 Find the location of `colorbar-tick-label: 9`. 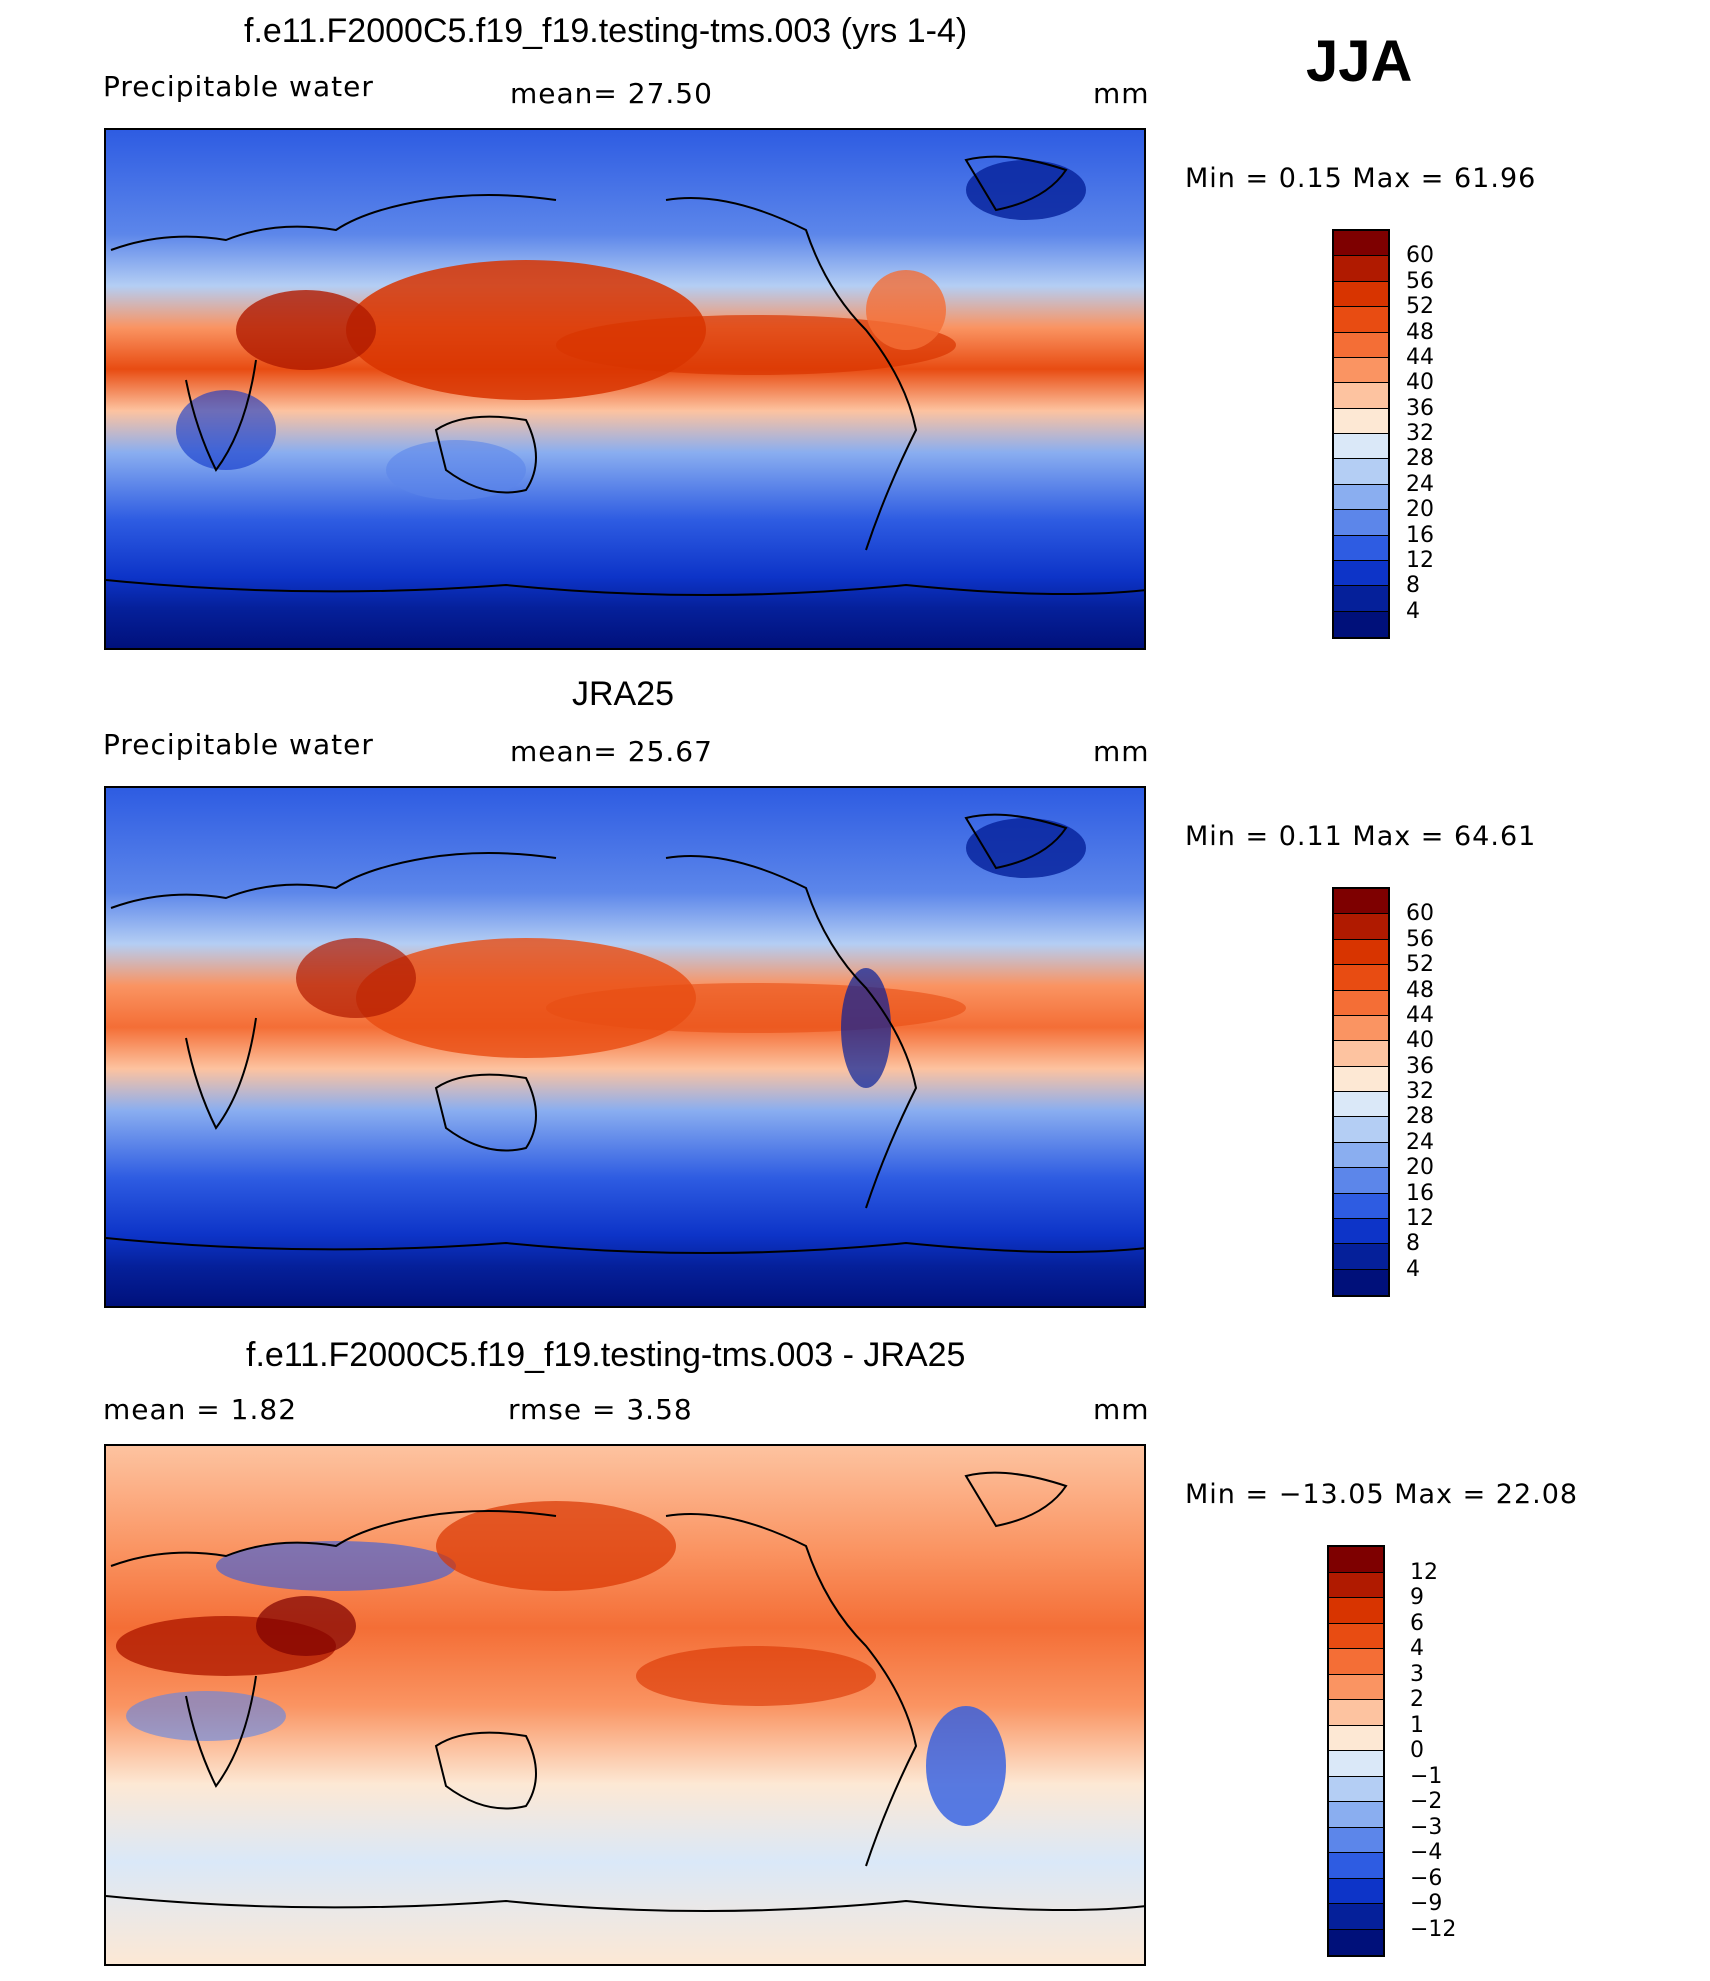

colorbar-tick-label: 9 is located at coordinates (1417, 1597).